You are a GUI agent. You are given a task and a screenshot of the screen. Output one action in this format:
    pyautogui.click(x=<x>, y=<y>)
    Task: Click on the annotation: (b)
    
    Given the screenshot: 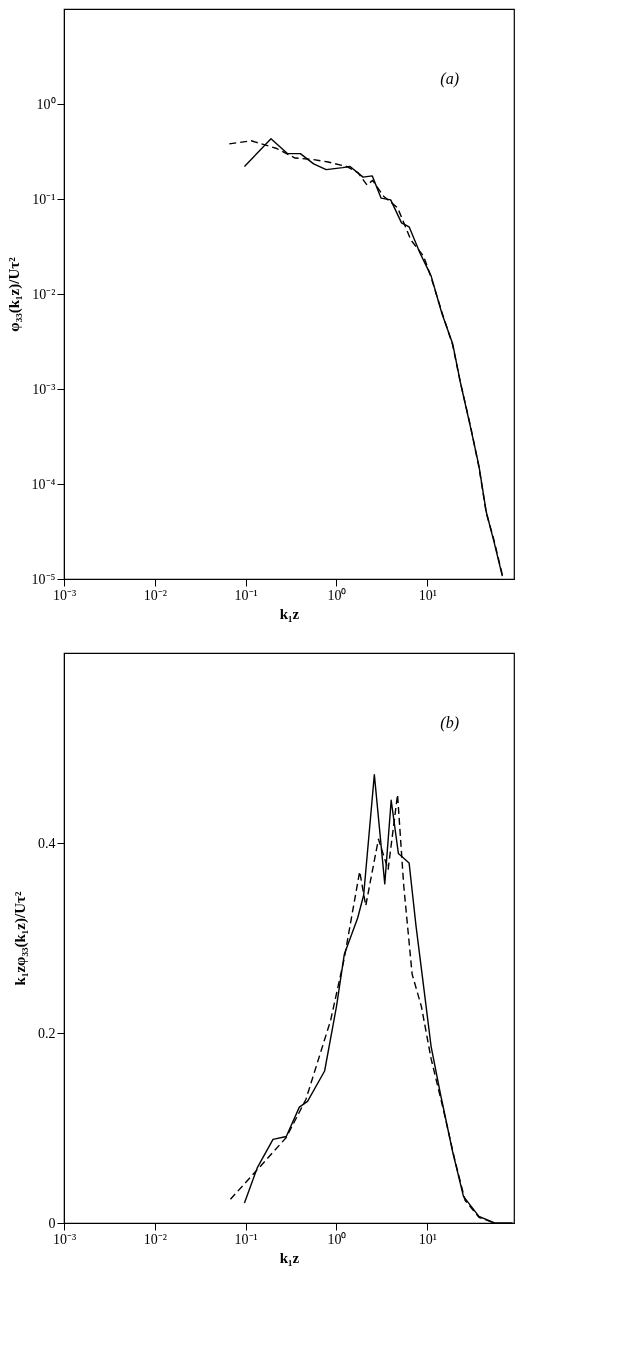 What is the action you would take?
    pyautogui.click(x=449, y=723)
    